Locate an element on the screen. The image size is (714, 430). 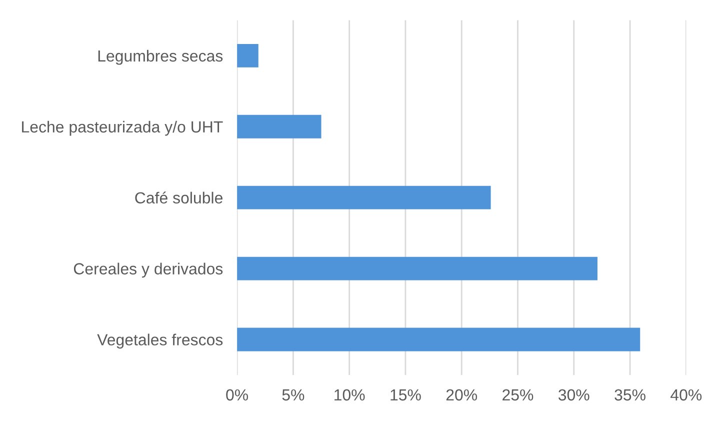
x-tick-label: 10% is located at coordinates (349, 395).